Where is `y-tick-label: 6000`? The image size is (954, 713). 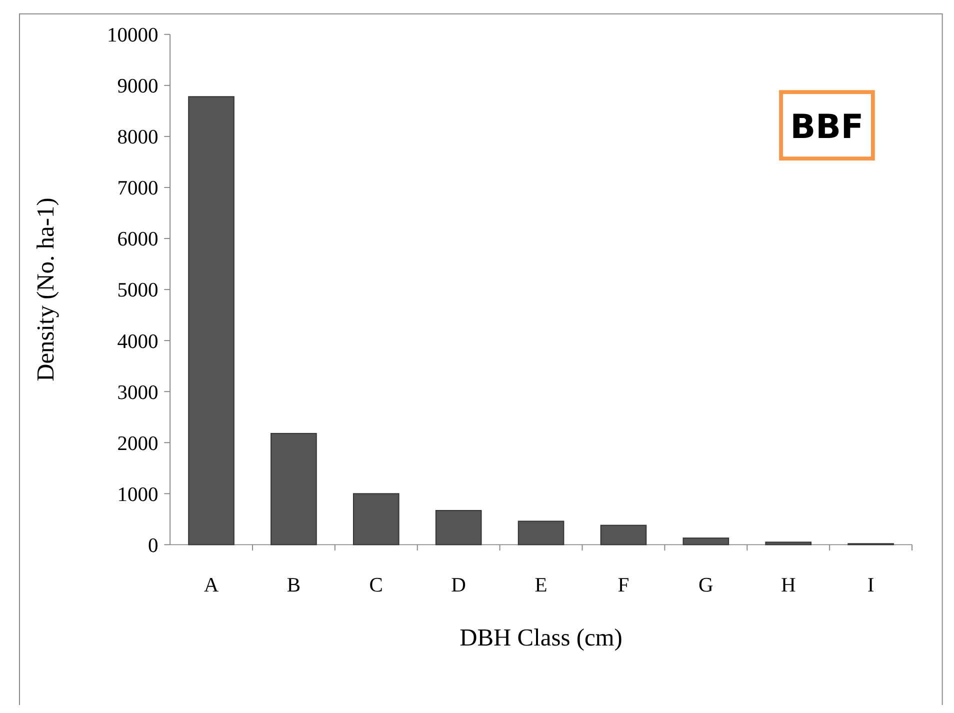
y-tick-label: 6000 is located at coordinates (137, 239).